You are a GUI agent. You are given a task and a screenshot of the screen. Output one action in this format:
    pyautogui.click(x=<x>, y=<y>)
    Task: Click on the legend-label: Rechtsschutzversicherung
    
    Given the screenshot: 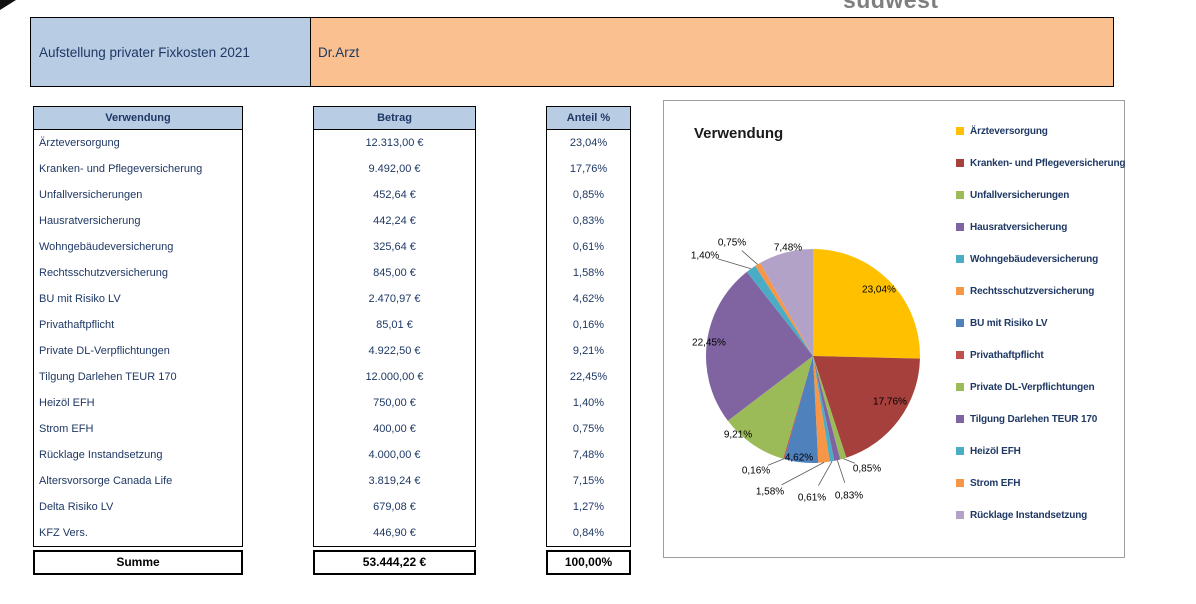 What is the action you would take?
    pyautogui.click(x=1032, y=291)
    